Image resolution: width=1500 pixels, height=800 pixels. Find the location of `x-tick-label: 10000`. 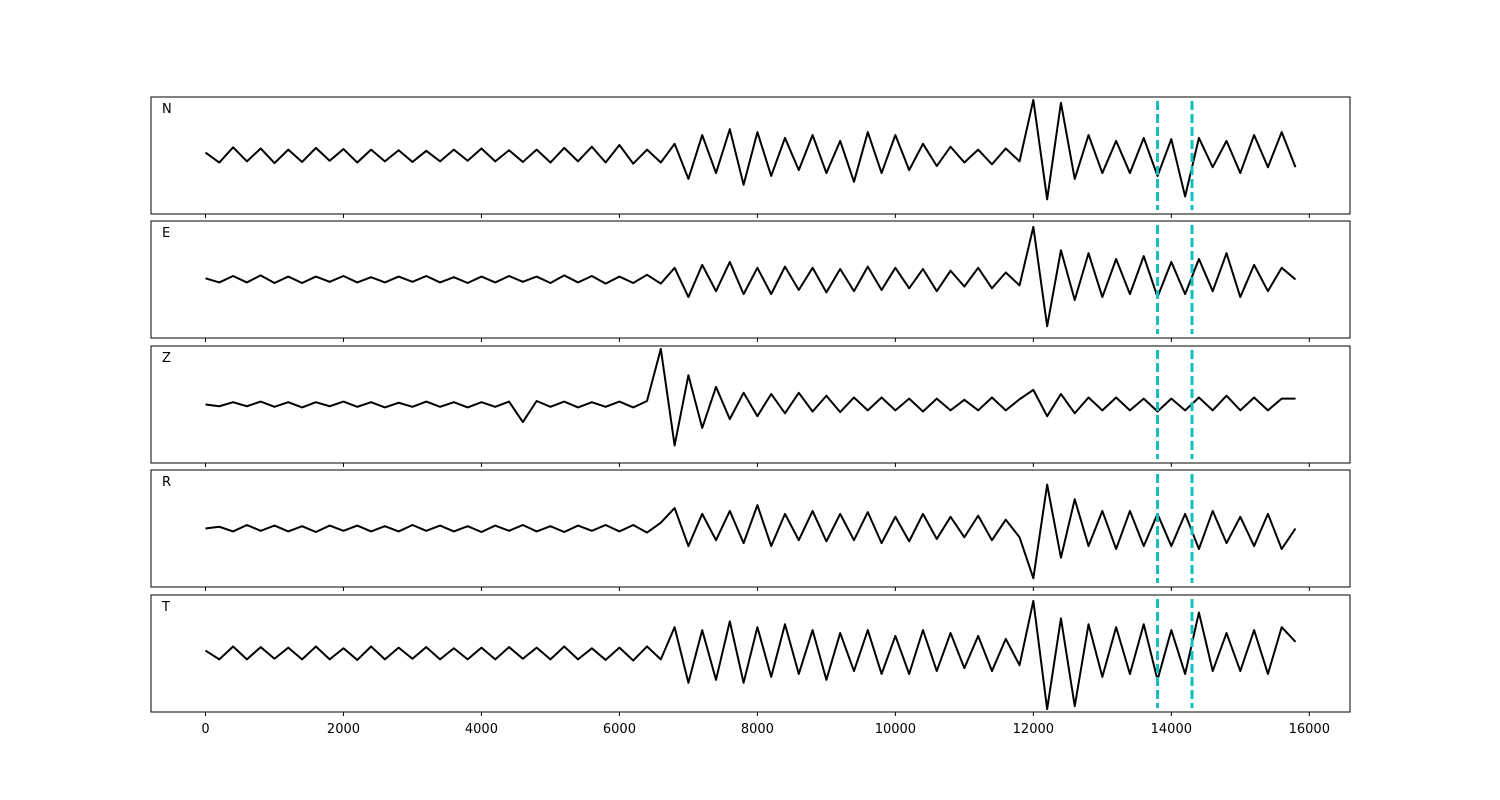

x-tick-label: 10000 is located at coordinates (895, 729).